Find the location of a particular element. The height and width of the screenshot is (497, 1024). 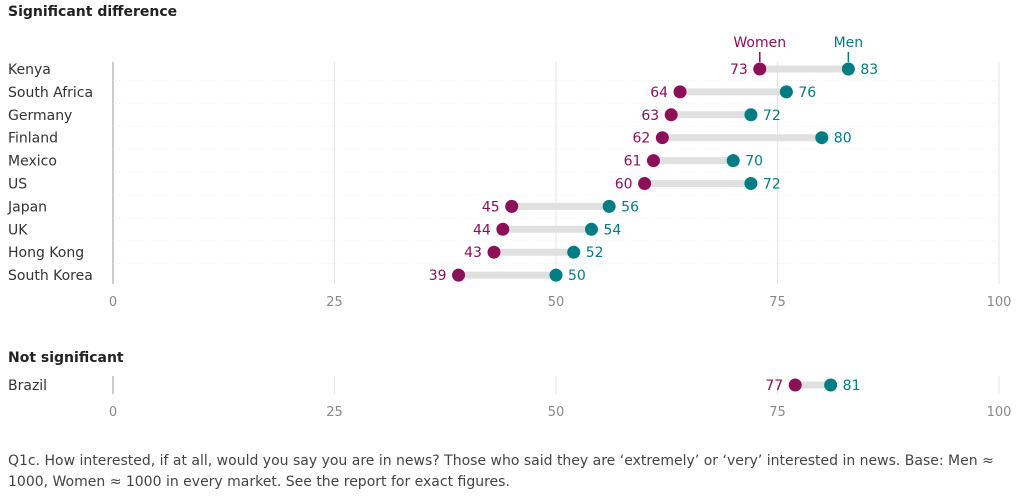

category-label: Hong Kong is located at coordinates (46, 253).